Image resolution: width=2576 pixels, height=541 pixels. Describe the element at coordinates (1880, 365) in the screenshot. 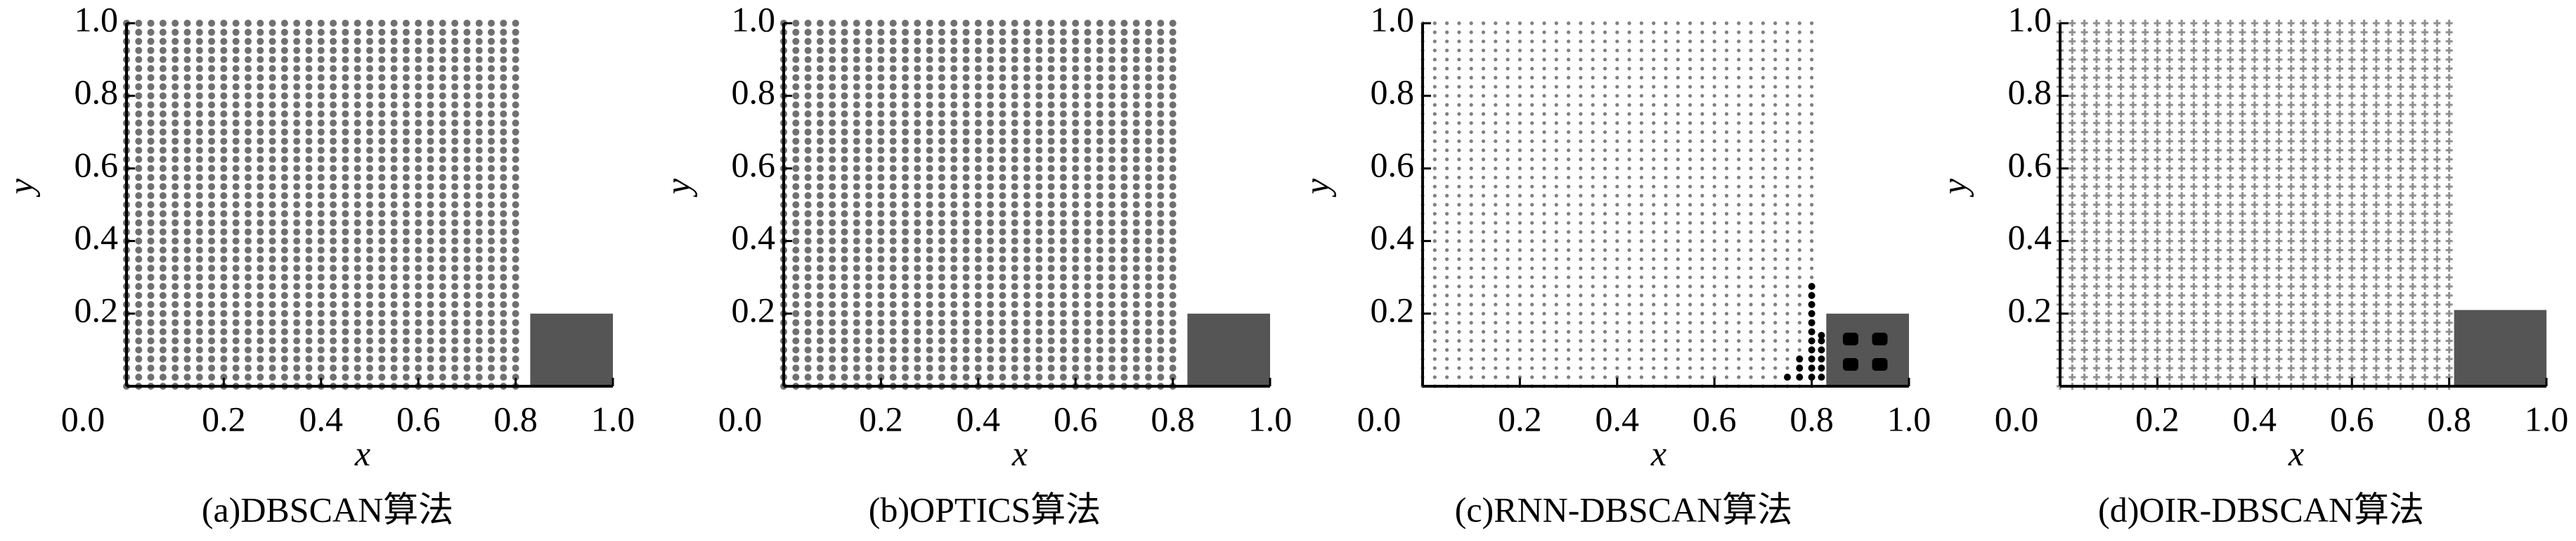

I see `cluster-point` at that location.